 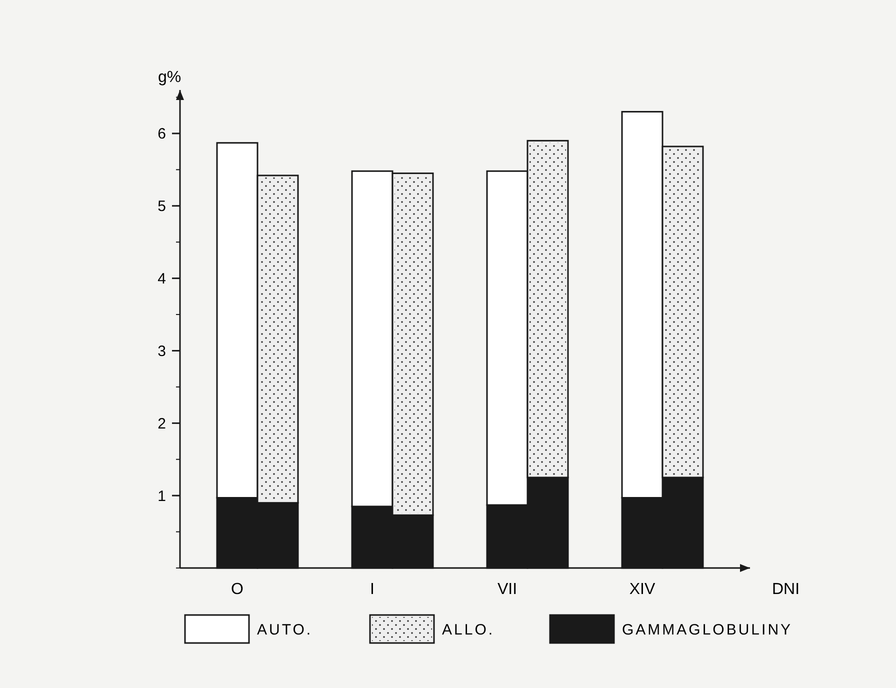 What do you see at coordinates (162, 351) in the screenshot?
I see `y-tick-label: 3` at bounding box center [162, 351].